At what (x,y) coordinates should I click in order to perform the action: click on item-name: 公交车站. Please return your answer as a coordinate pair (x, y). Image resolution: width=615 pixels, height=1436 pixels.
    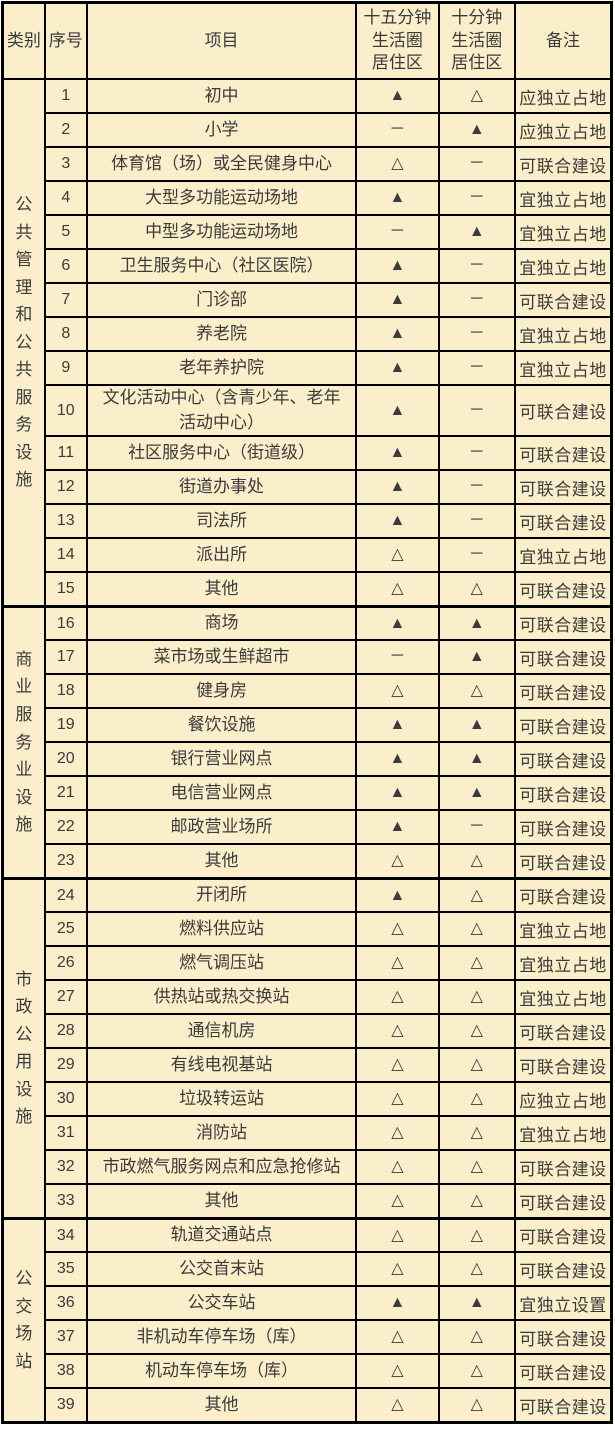
    Looking at the image, I should click on (221, 1303).